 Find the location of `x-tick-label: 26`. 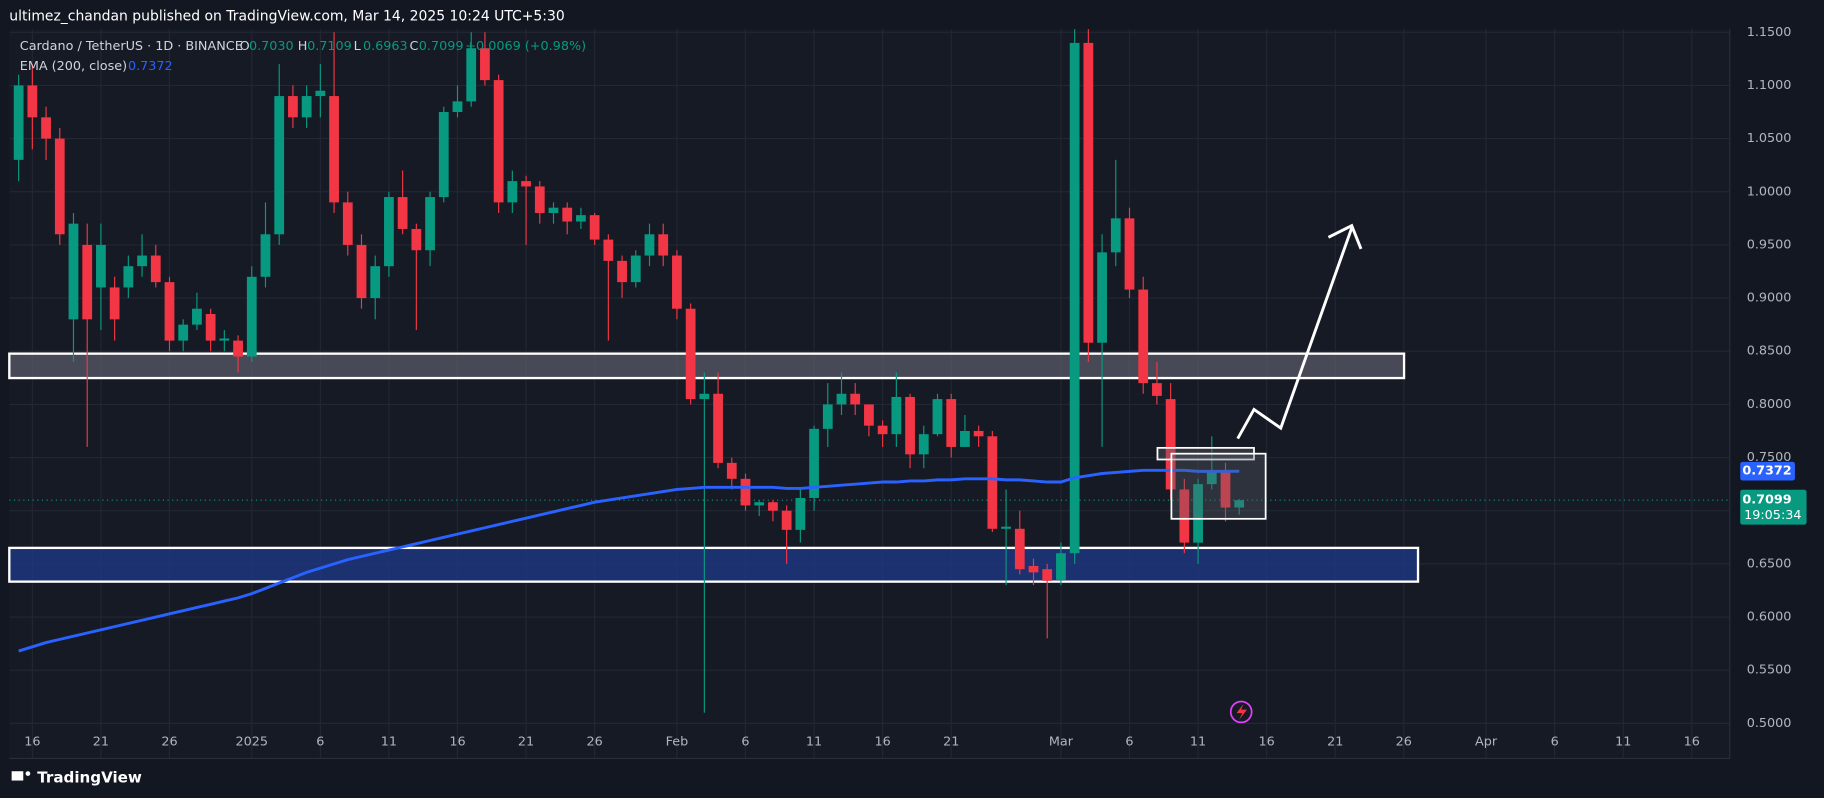

x-tick-label: 26 is located at coordinates (169, 742).